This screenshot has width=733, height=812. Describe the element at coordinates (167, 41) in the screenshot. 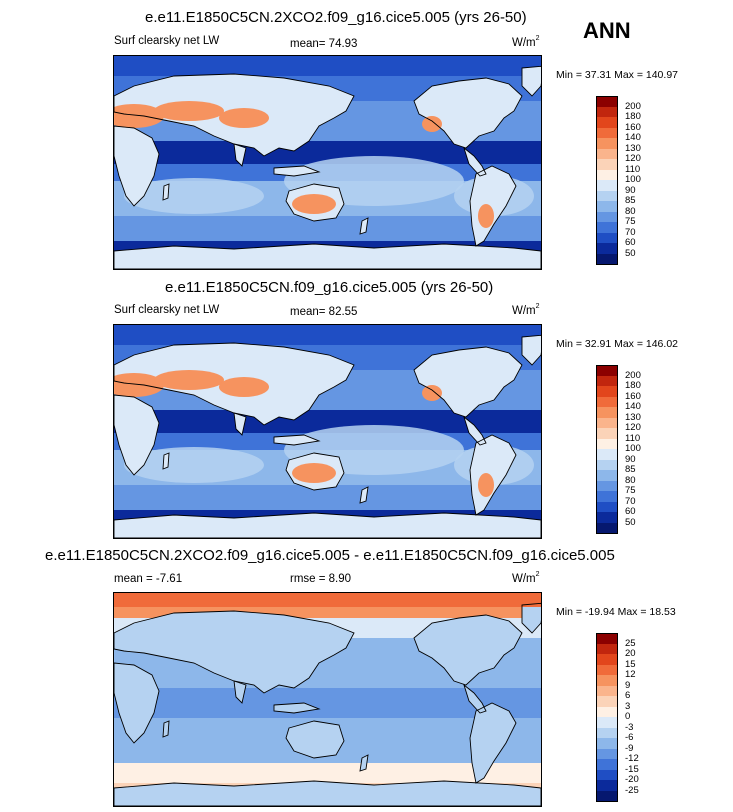

I see `panel1-variable-label: Surf clearsky net LW` at that location.